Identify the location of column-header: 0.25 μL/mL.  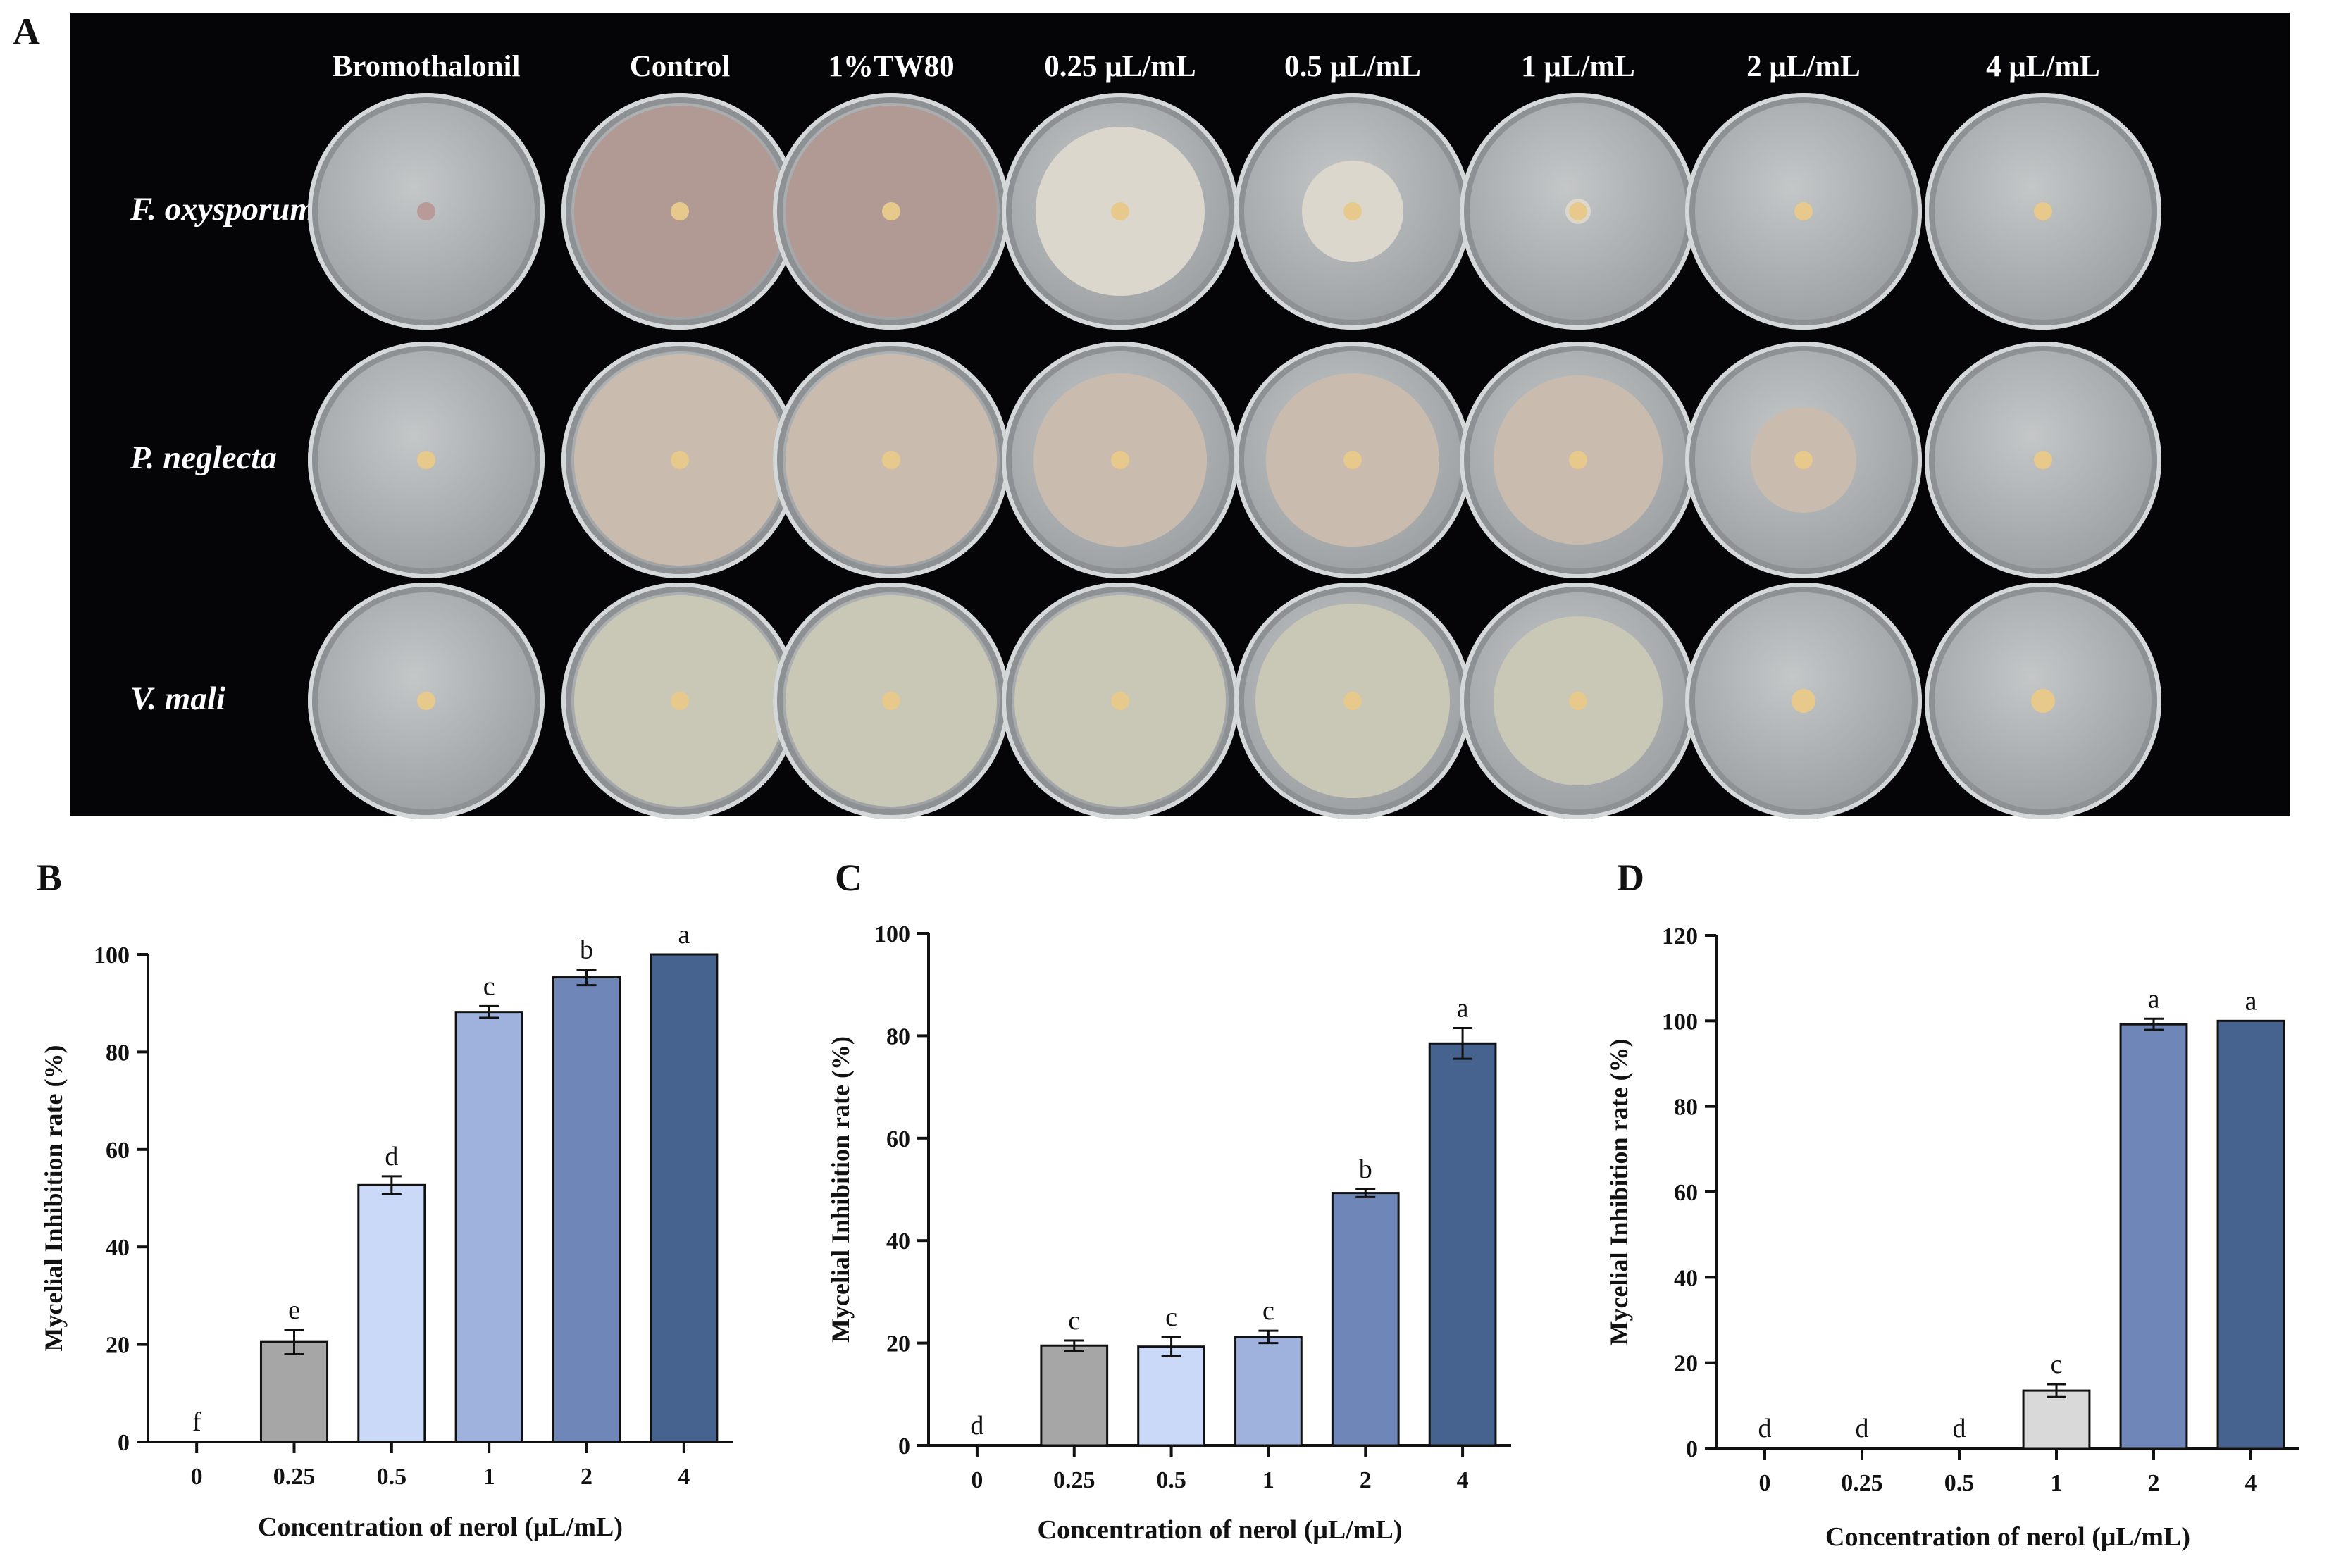
(1120, 66).